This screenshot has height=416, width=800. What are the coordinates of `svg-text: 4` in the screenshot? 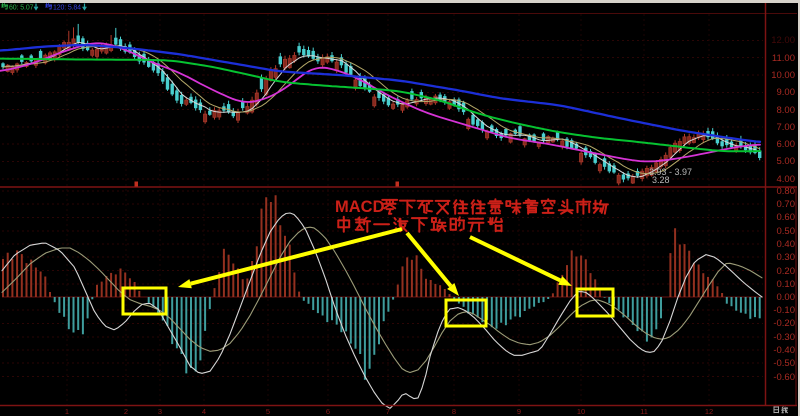 It's located at (204, 411).